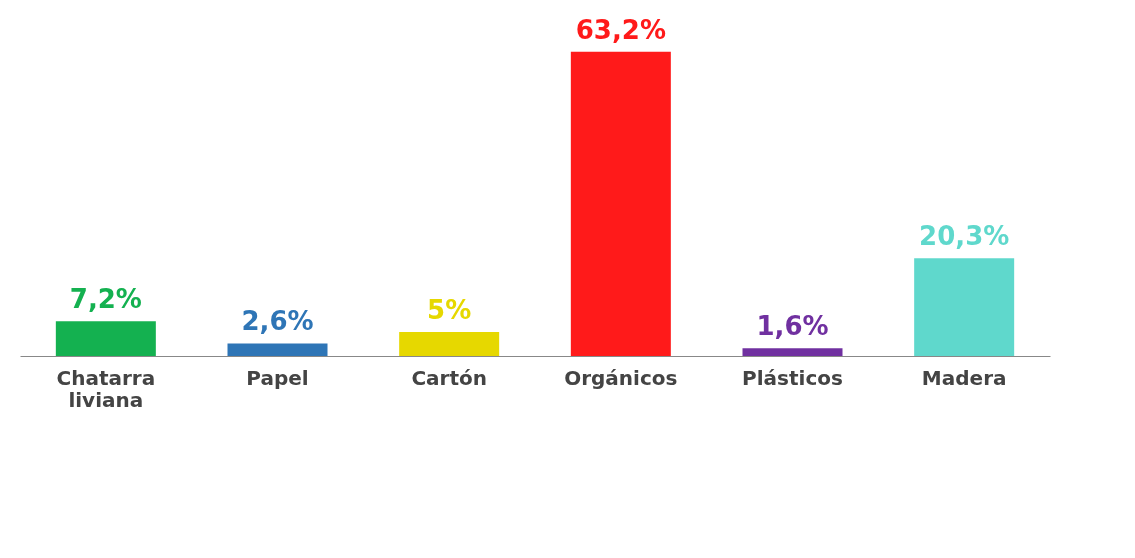  Describe the element at coordinates (792, 377) in the screenshot. I see `x-tick-label: Plásticos` at that location.